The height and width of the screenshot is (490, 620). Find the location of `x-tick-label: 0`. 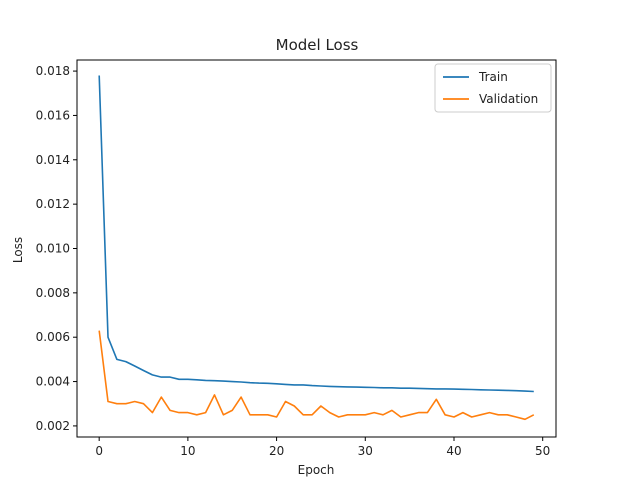

x-tick-label: 0 is located at coordinates (99, 451).